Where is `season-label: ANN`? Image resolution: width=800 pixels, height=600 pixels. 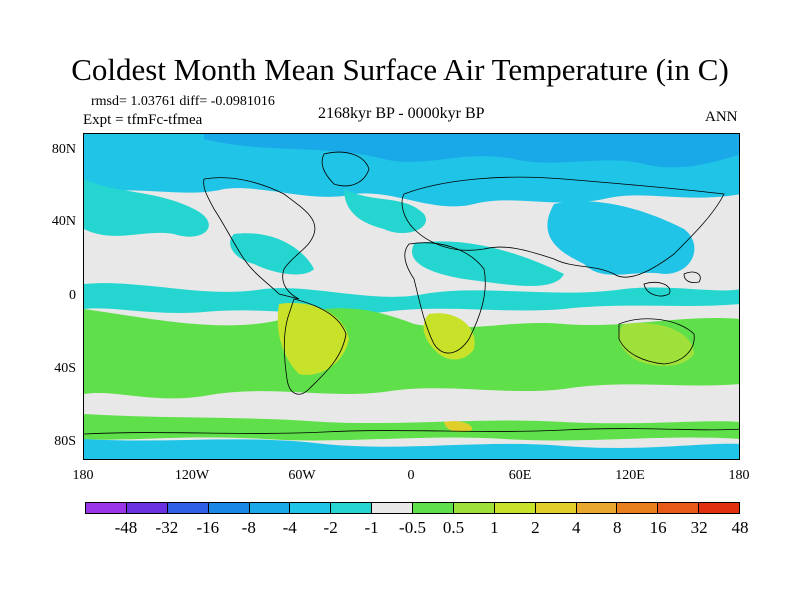 season-label: ANN is located at coordinates (721, 117).